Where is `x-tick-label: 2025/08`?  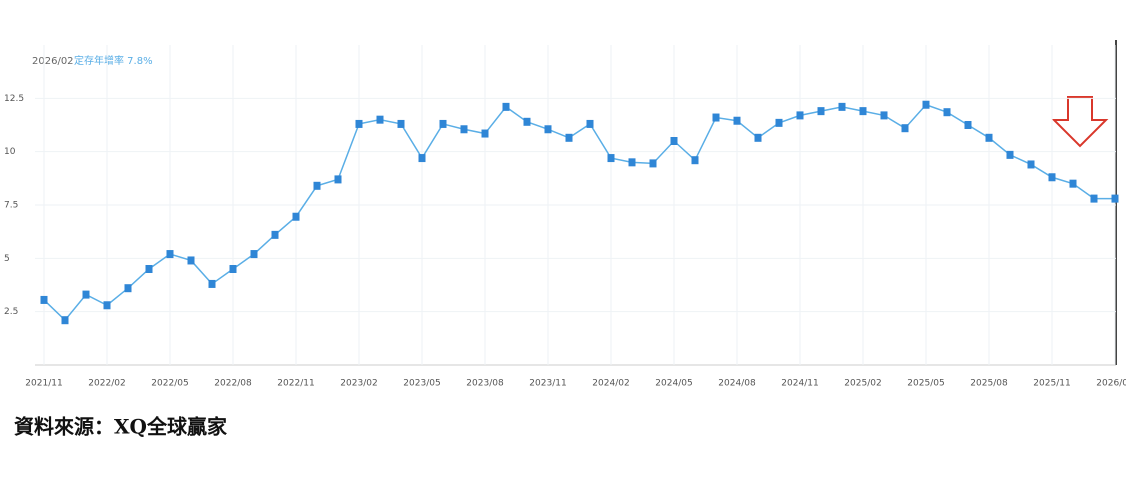 x-tick-label: 2025/08 is located at coordinates (989, 384).